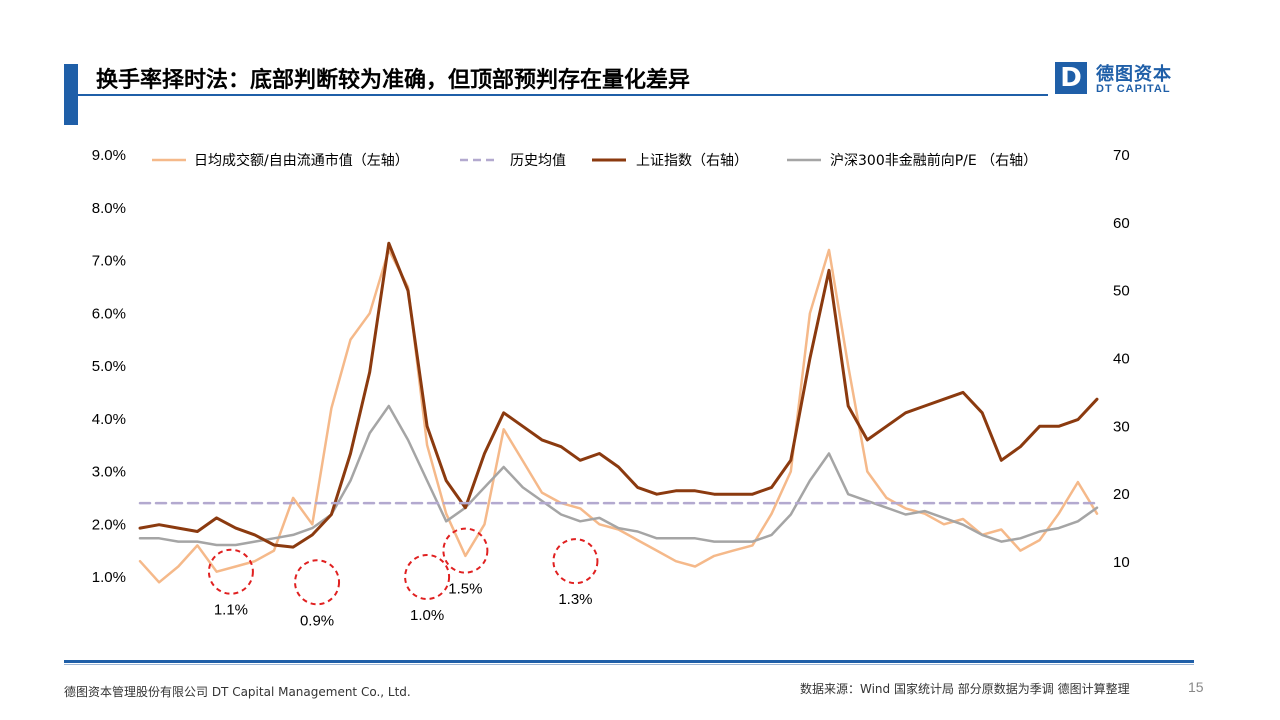 This screenshot has height=720, width=1280. I want to click on right-axis-ticks: 10 20 30 40 50 60 70, so click(1121, 359).